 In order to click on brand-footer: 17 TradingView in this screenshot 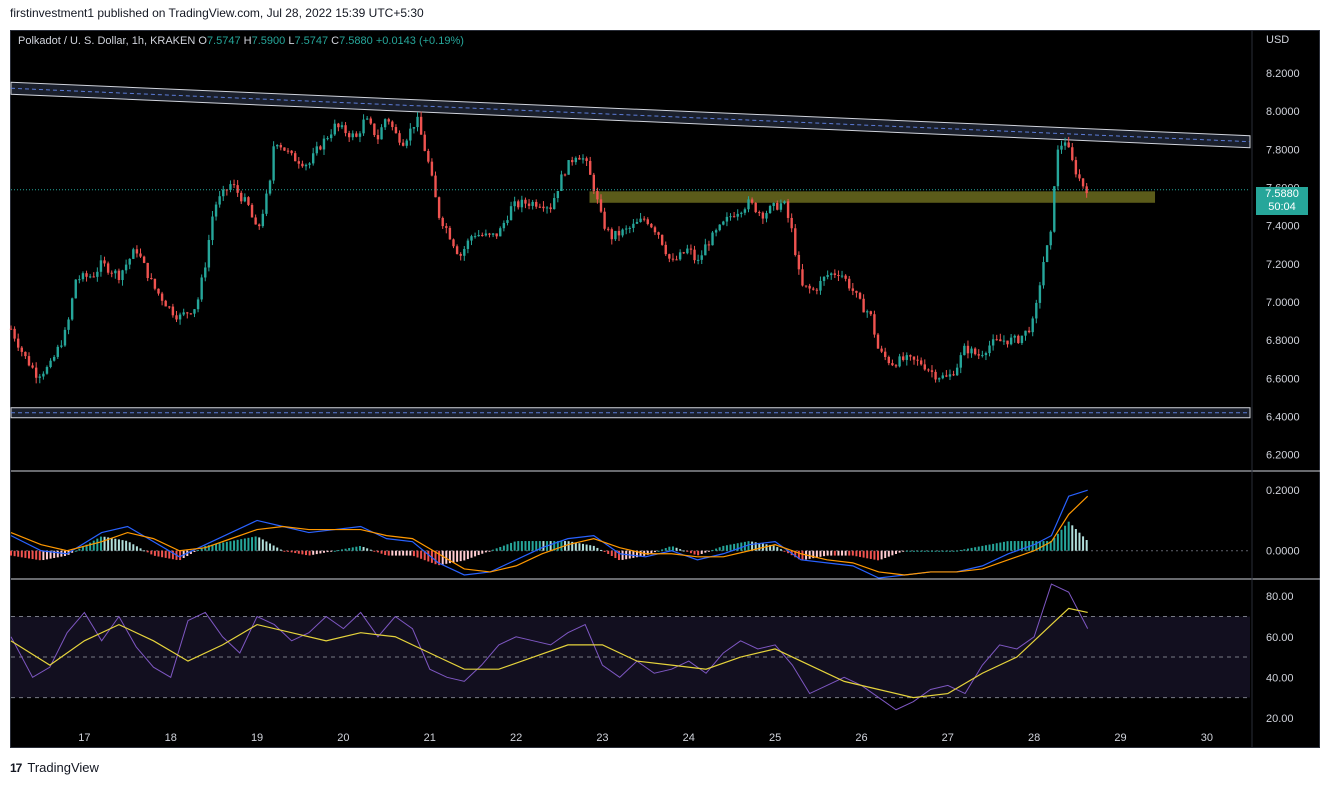, I will do `click(54, 767)`.